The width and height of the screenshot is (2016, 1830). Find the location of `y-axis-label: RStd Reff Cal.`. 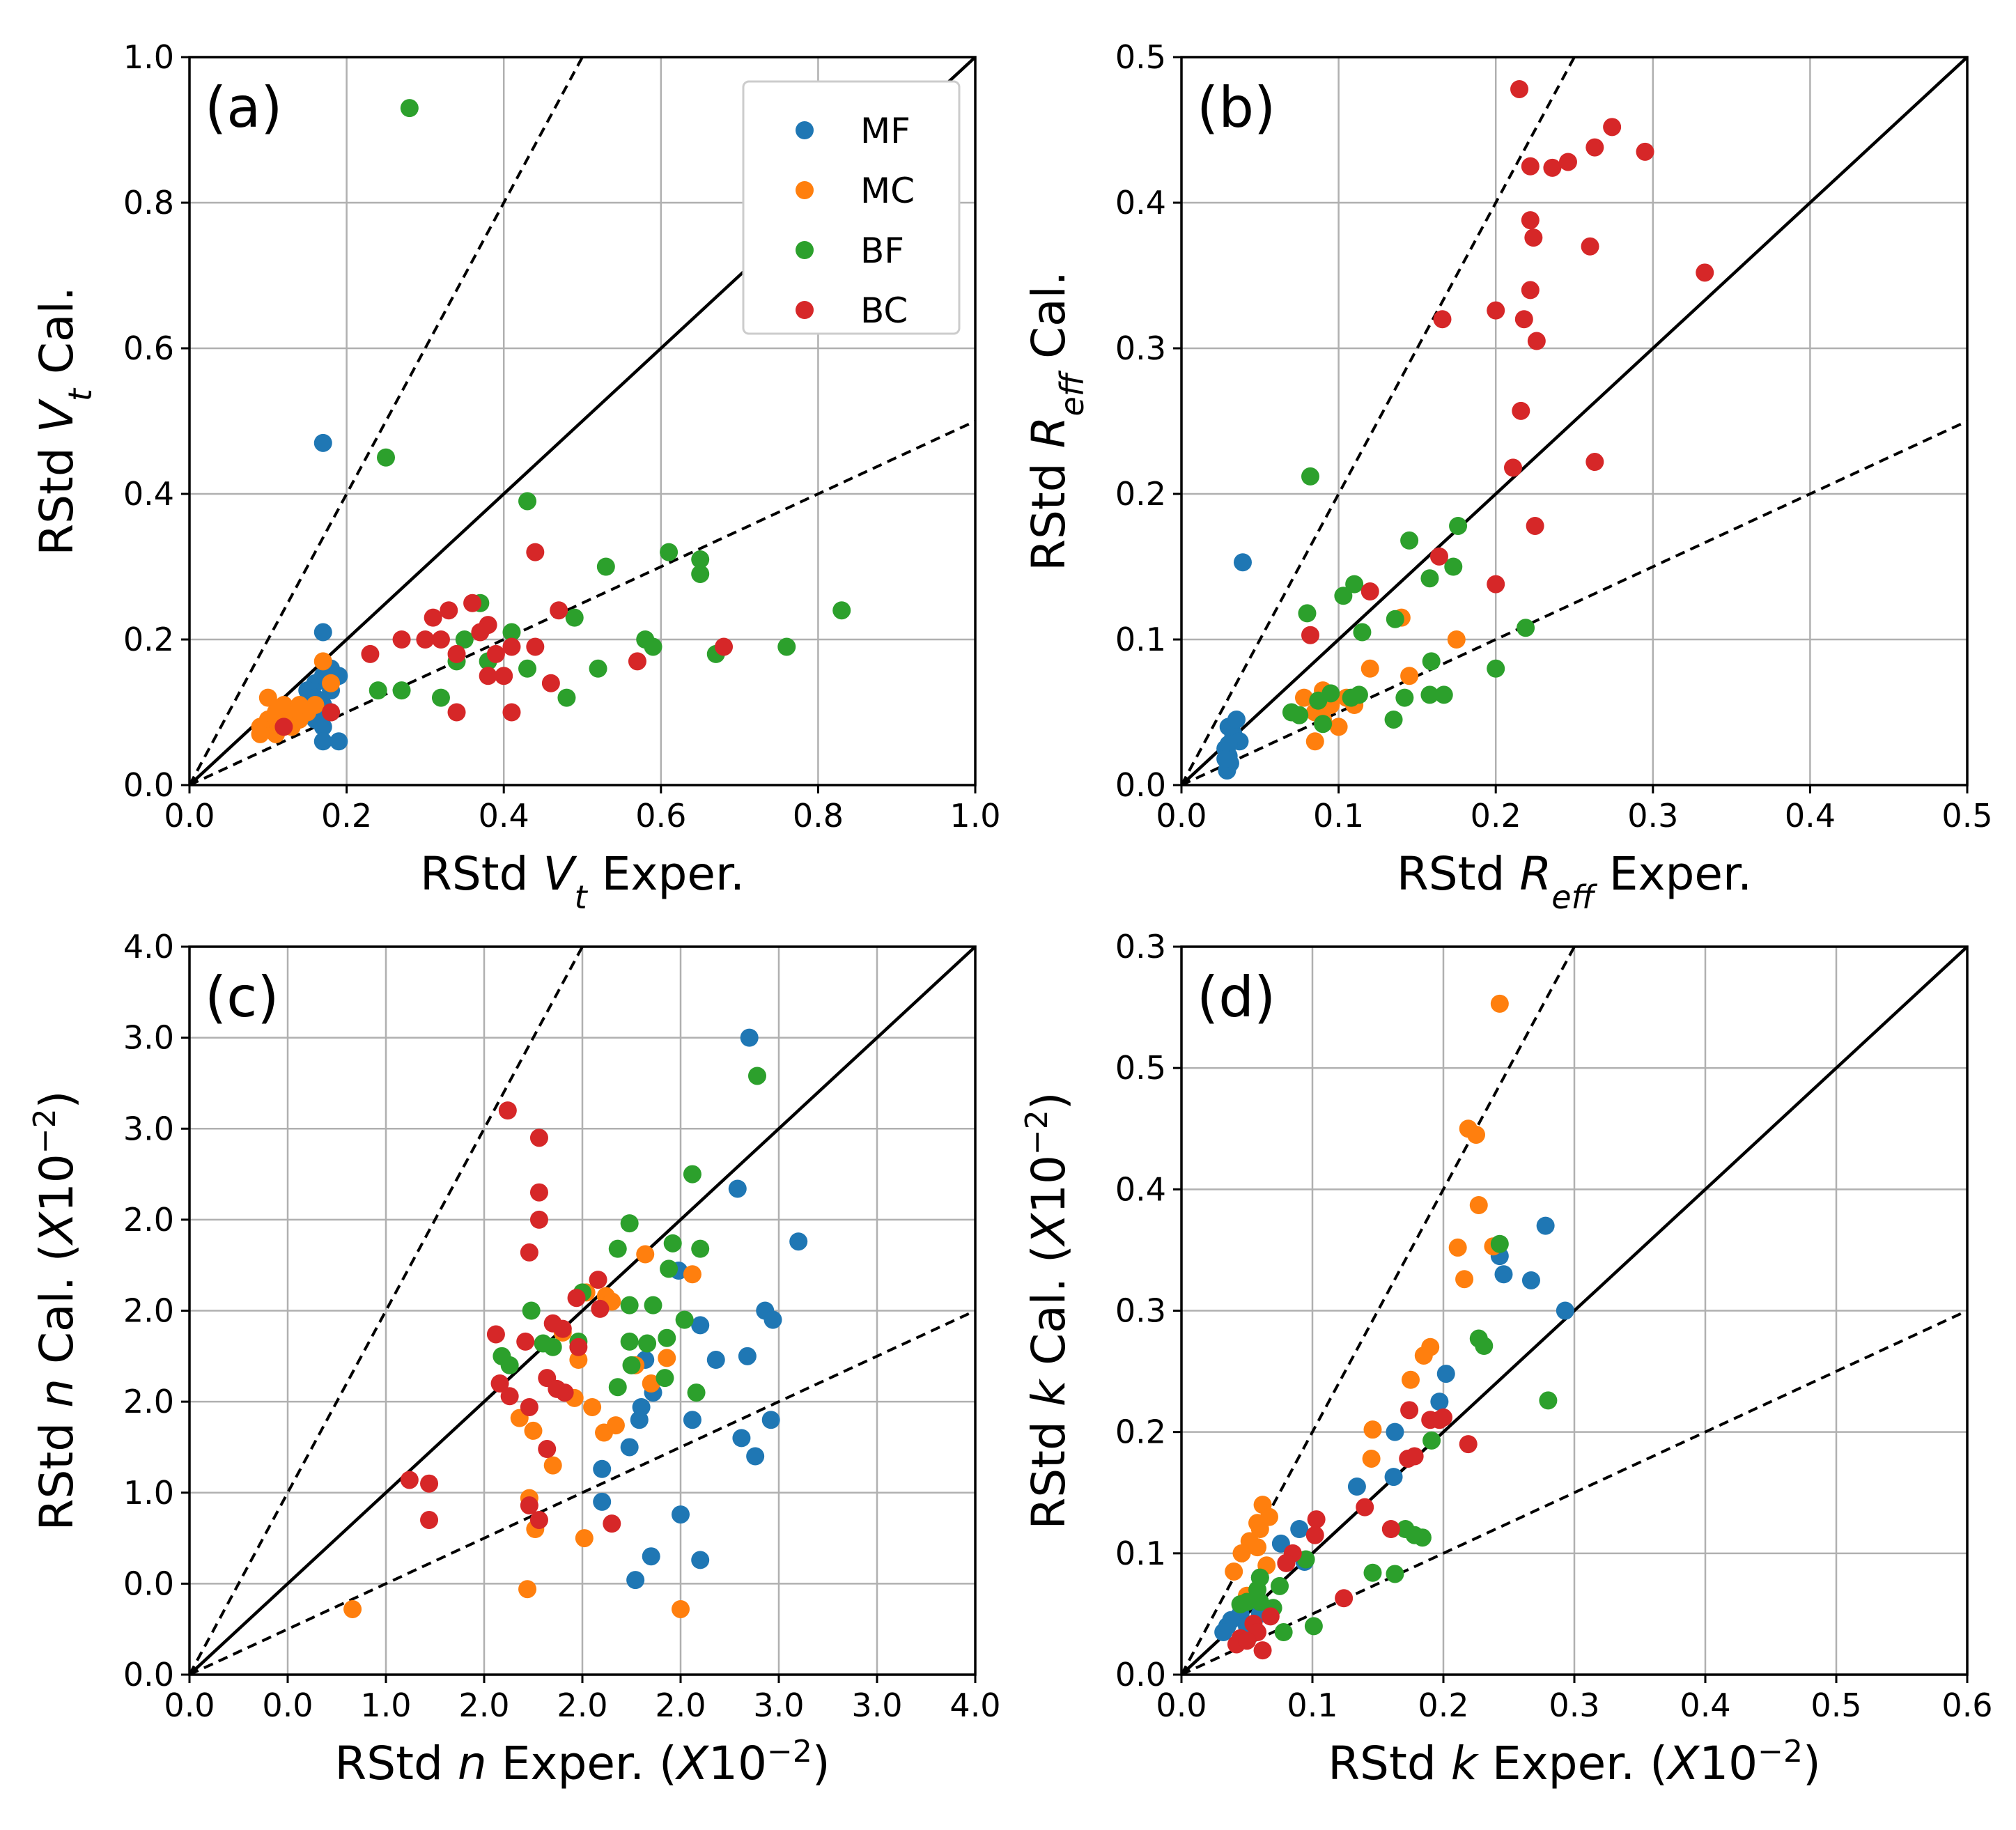

y-axis-label: RStd Reff Cal. is located at coordinates (1056, 421).